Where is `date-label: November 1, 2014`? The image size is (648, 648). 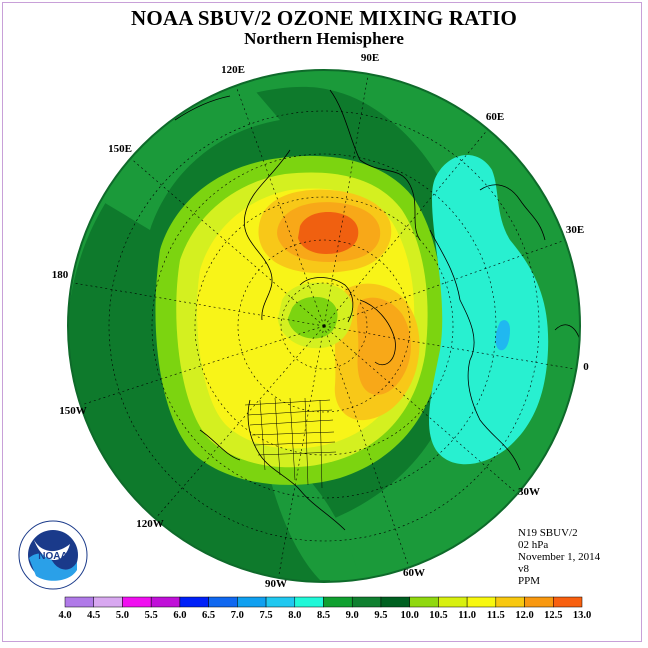 date-label: November 1, 2014 is located at coordinates (559, 557).